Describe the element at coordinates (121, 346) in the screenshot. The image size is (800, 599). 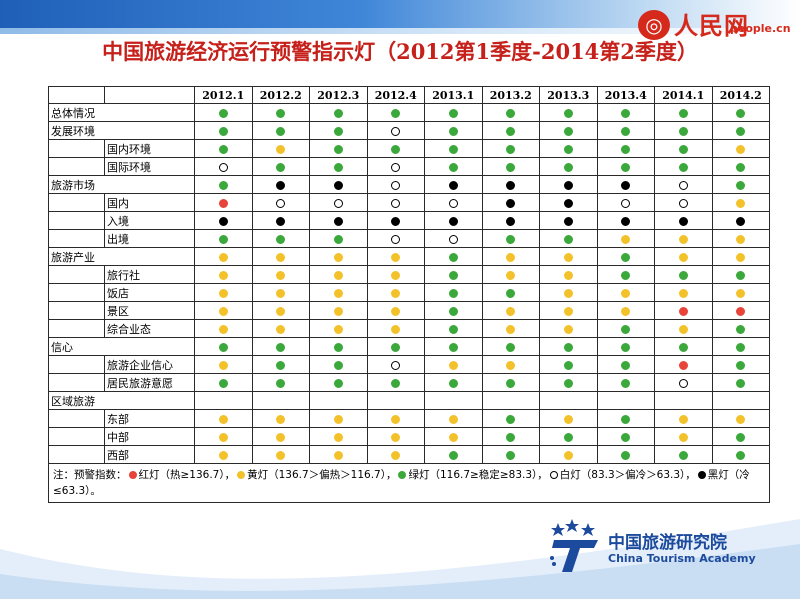
I see `category-label: 信心` at that location.